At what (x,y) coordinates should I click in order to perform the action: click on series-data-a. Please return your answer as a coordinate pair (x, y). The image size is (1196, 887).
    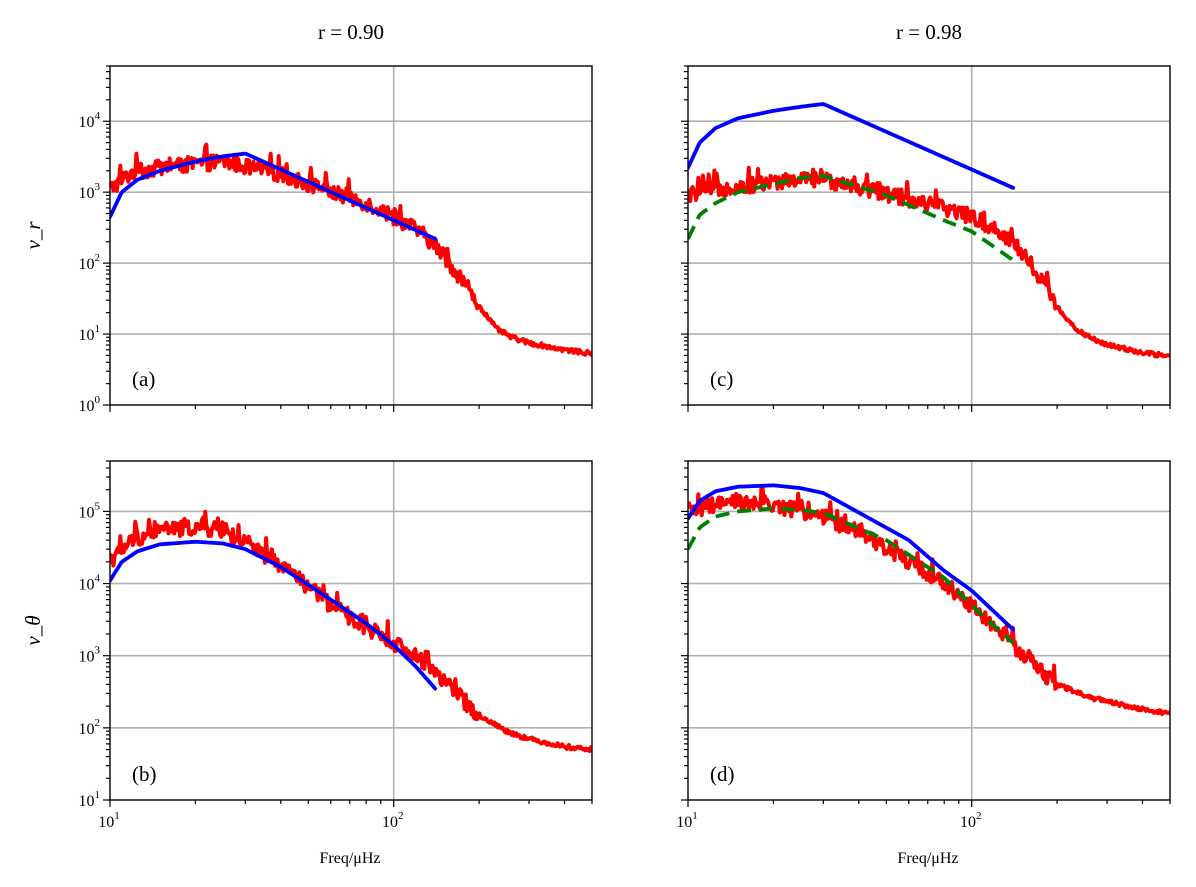
    Looking at the image, I should click on (351, 249).